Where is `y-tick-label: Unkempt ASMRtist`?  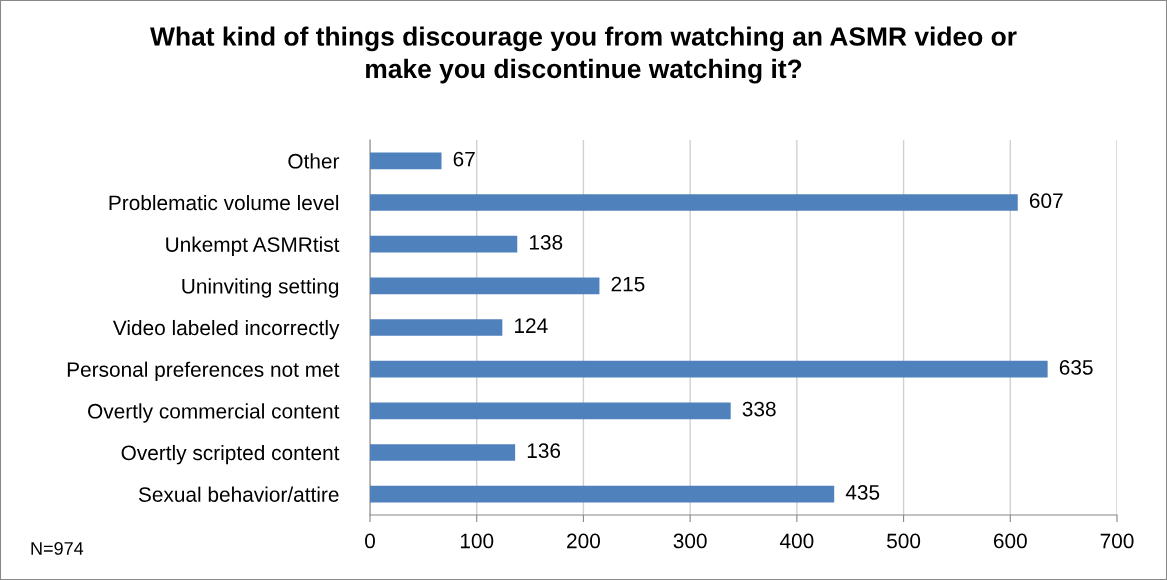 y-tick-label: Unkempt ASMRtist is located at coordinates (253, 246).